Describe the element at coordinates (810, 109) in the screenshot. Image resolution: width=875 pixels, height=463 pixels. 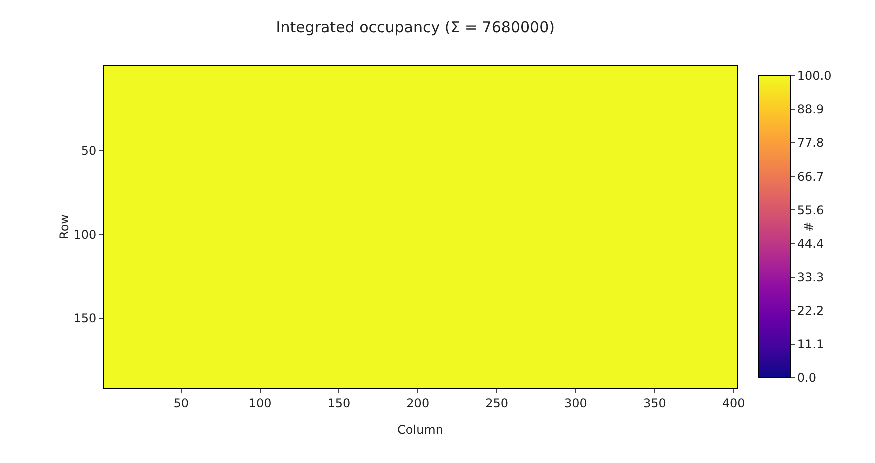
I see `color-bar-label: 88.9` at that location.